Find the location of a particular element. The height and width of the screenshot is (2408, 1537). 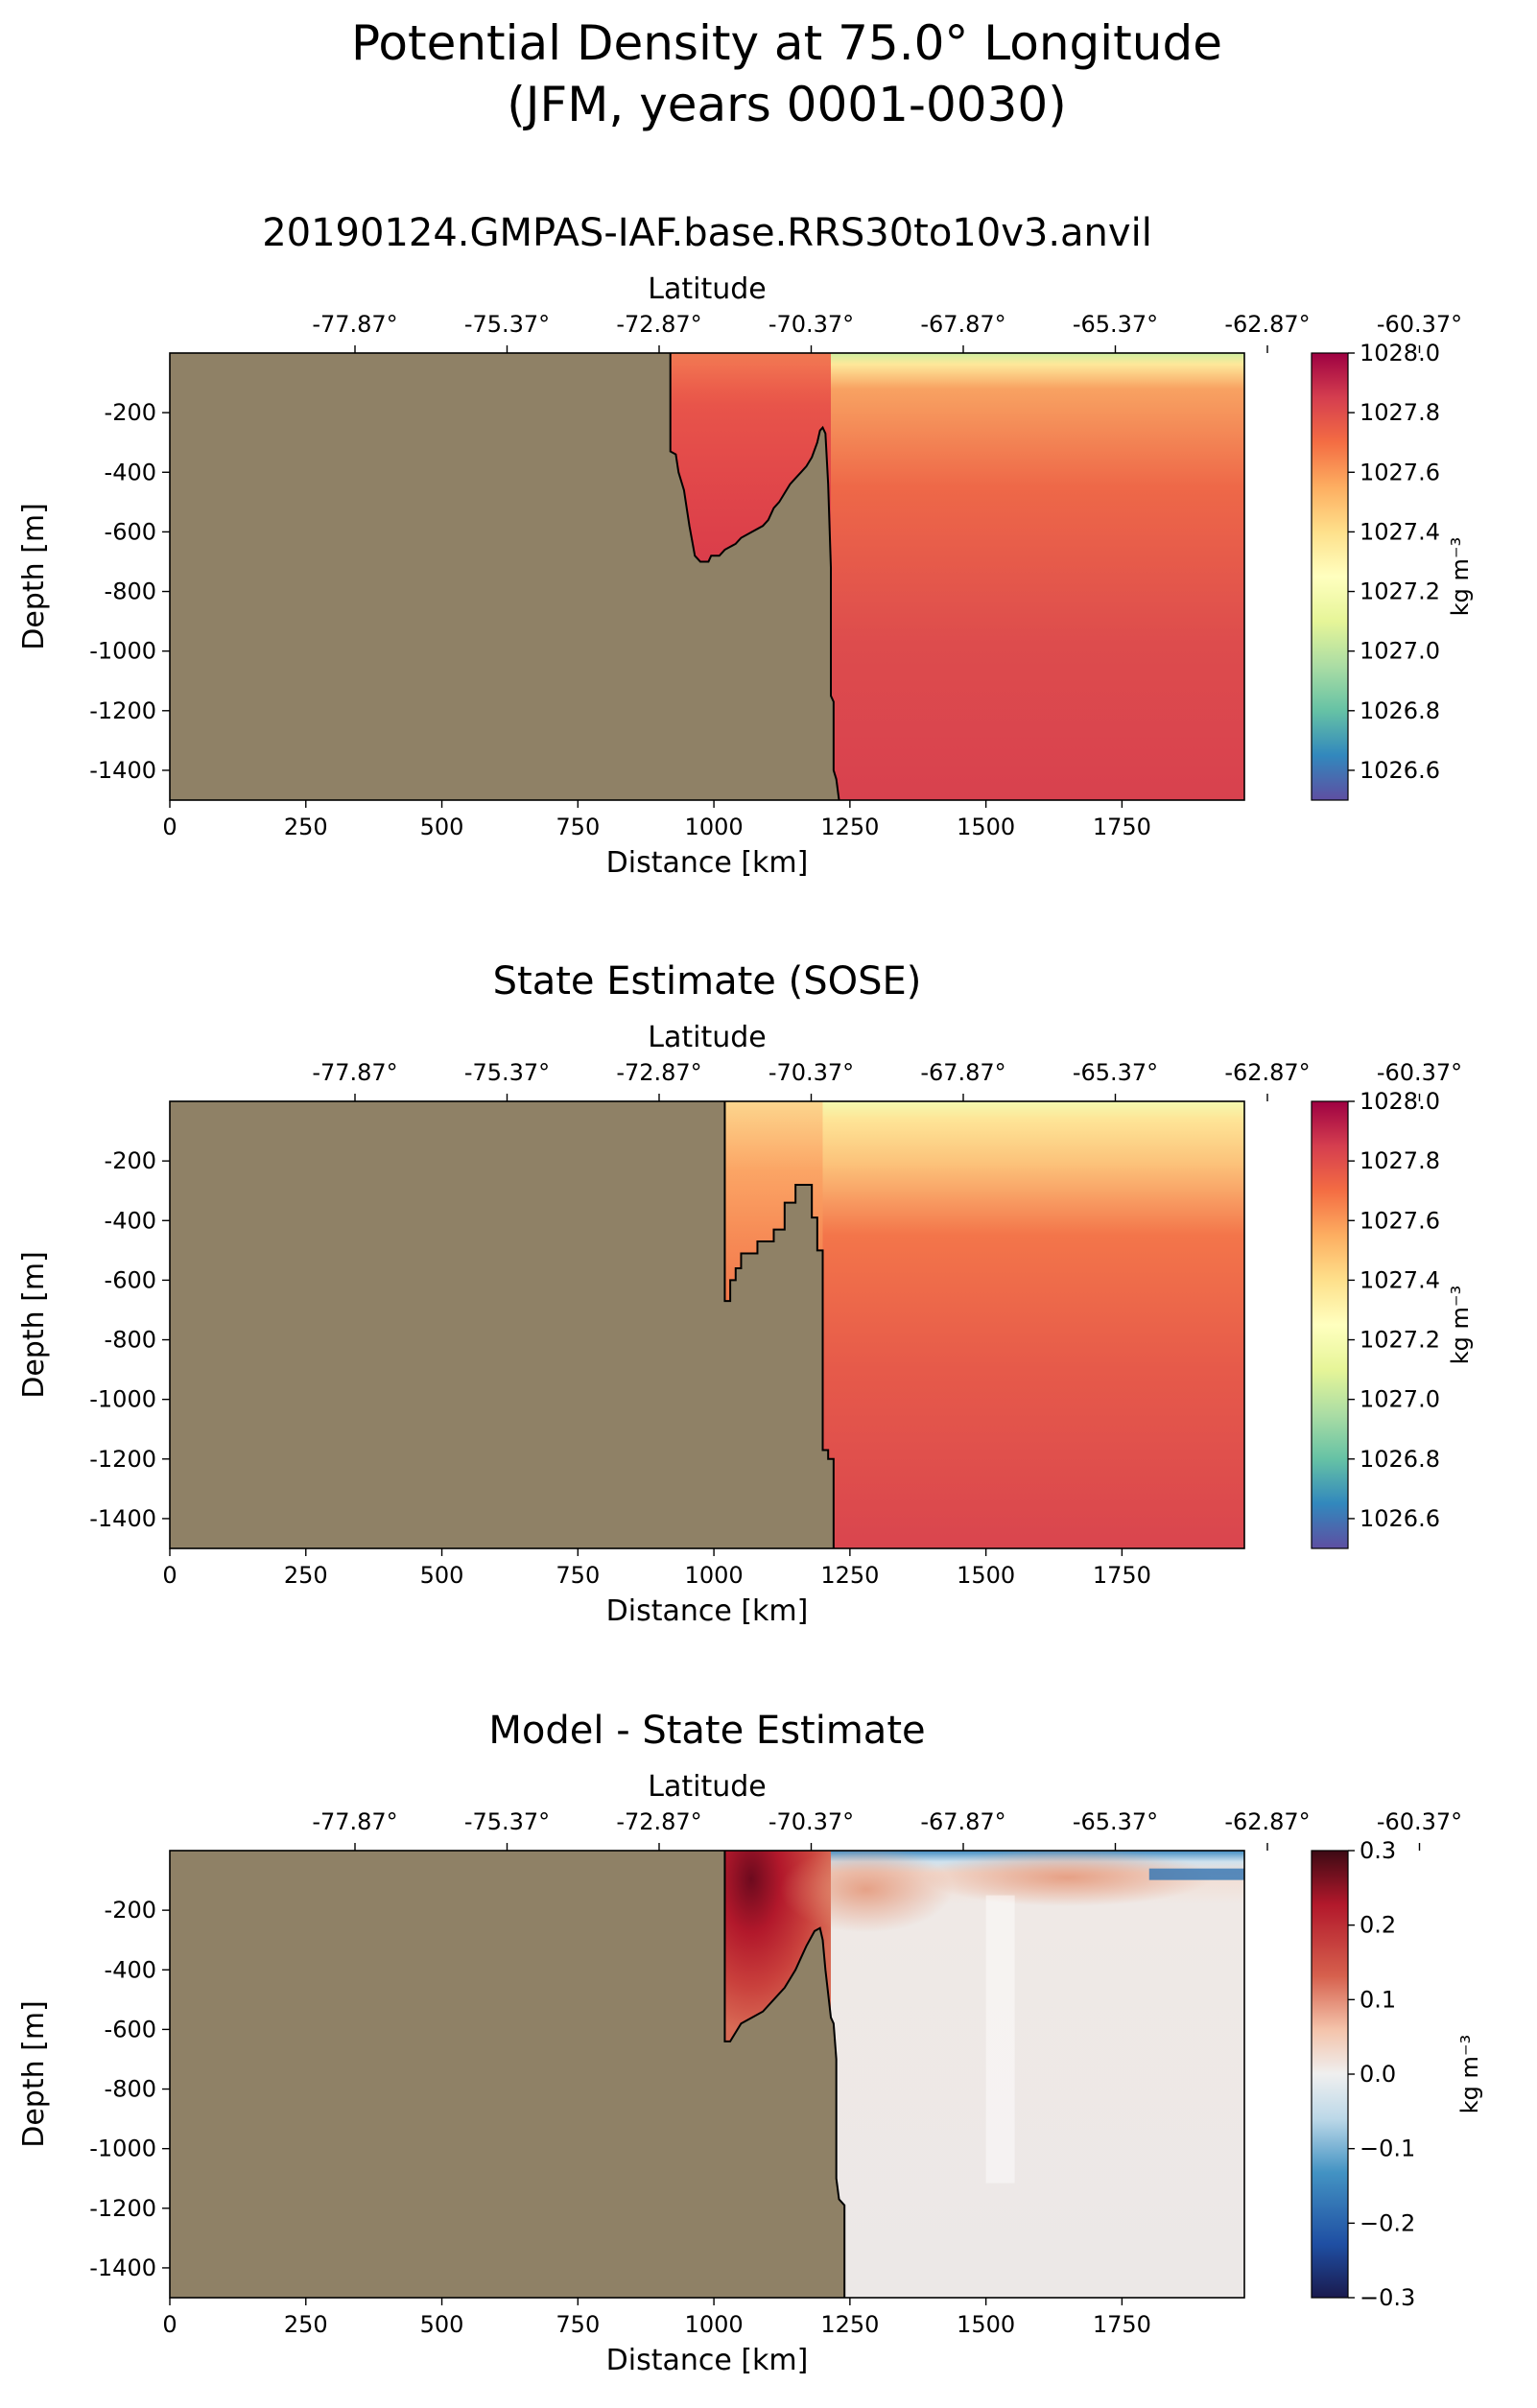

colorbar-tick-label: 1026.6 is located at coordinates (1400, 1518).